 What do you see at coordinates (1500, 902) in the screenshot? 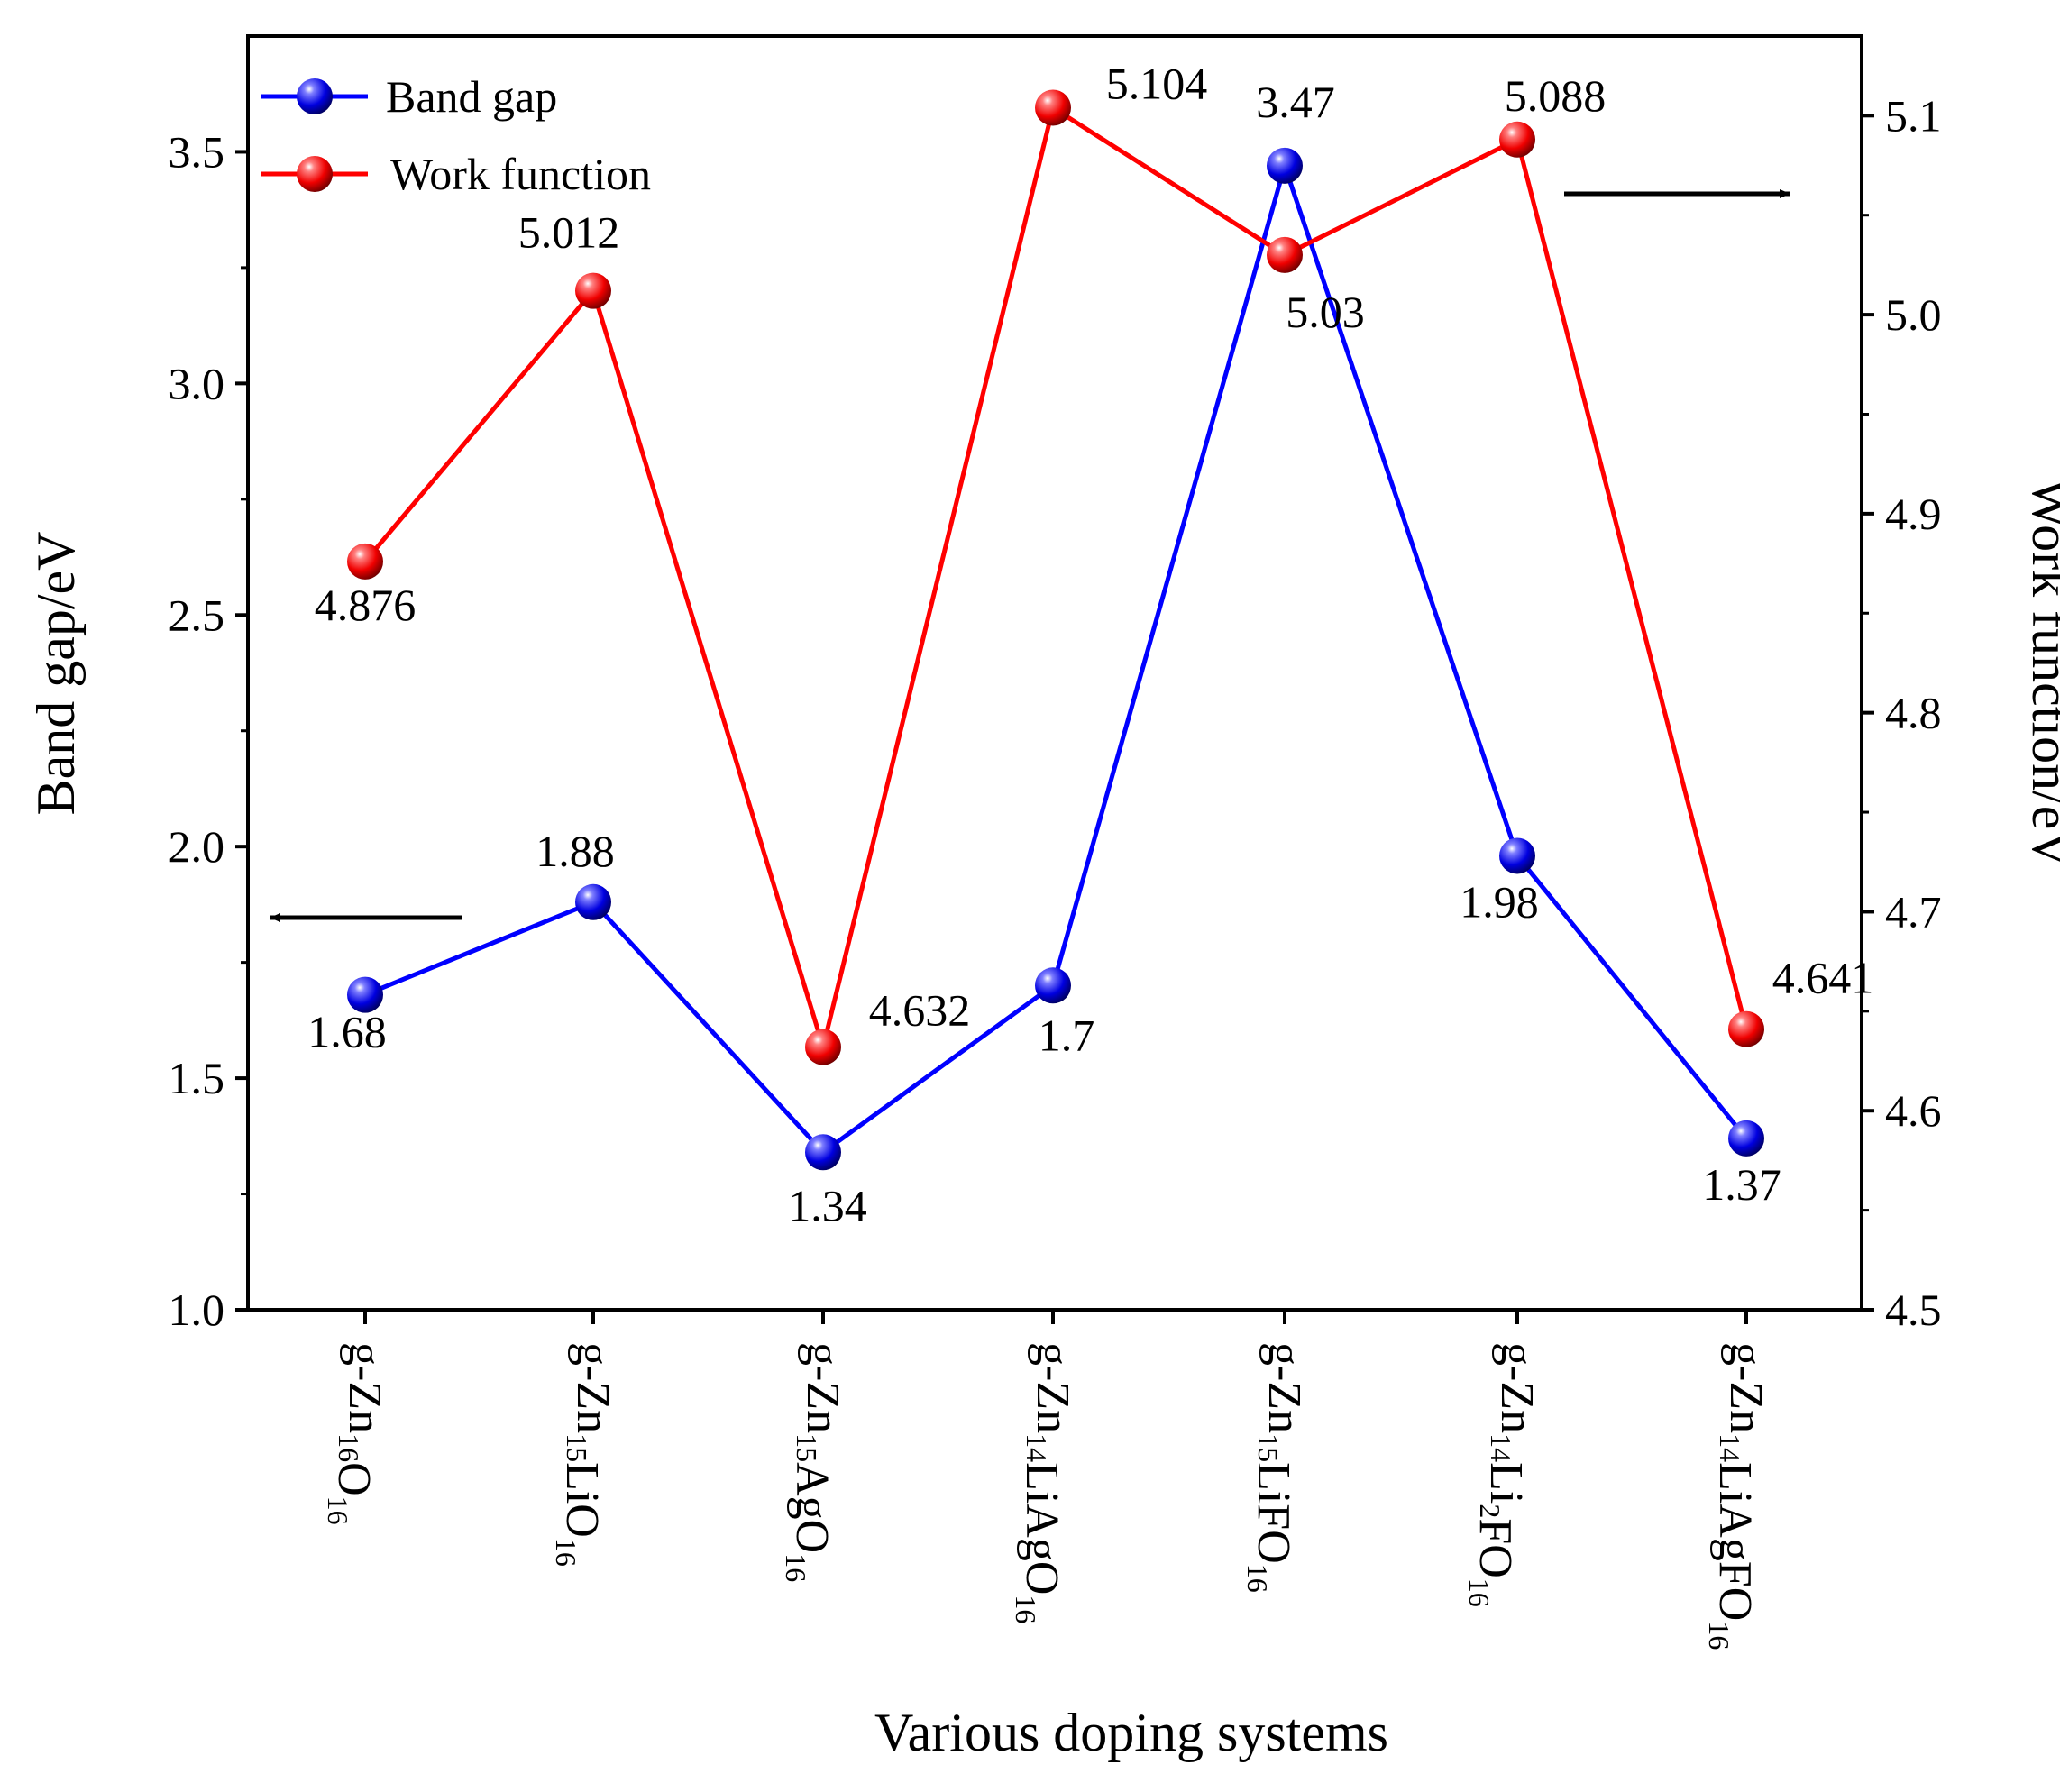
I see `data-label-band-gap: 1.98` at bounding box center [1500, 902].